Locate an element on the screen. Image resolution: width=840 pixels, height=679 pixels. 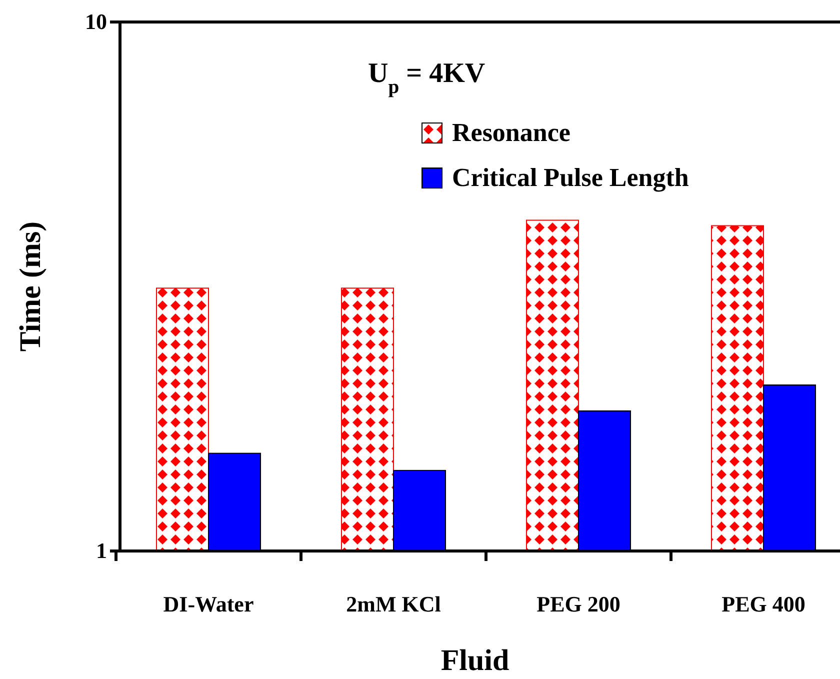
x-tick-label: PEG 400 is located at coordinates (764, 604).